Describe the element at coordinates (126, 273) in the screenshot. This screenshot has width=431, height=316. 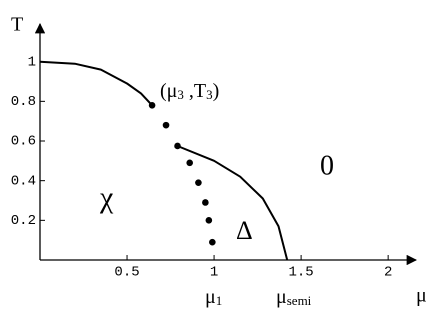
I see `x-tick-label: 0.5` at that location.